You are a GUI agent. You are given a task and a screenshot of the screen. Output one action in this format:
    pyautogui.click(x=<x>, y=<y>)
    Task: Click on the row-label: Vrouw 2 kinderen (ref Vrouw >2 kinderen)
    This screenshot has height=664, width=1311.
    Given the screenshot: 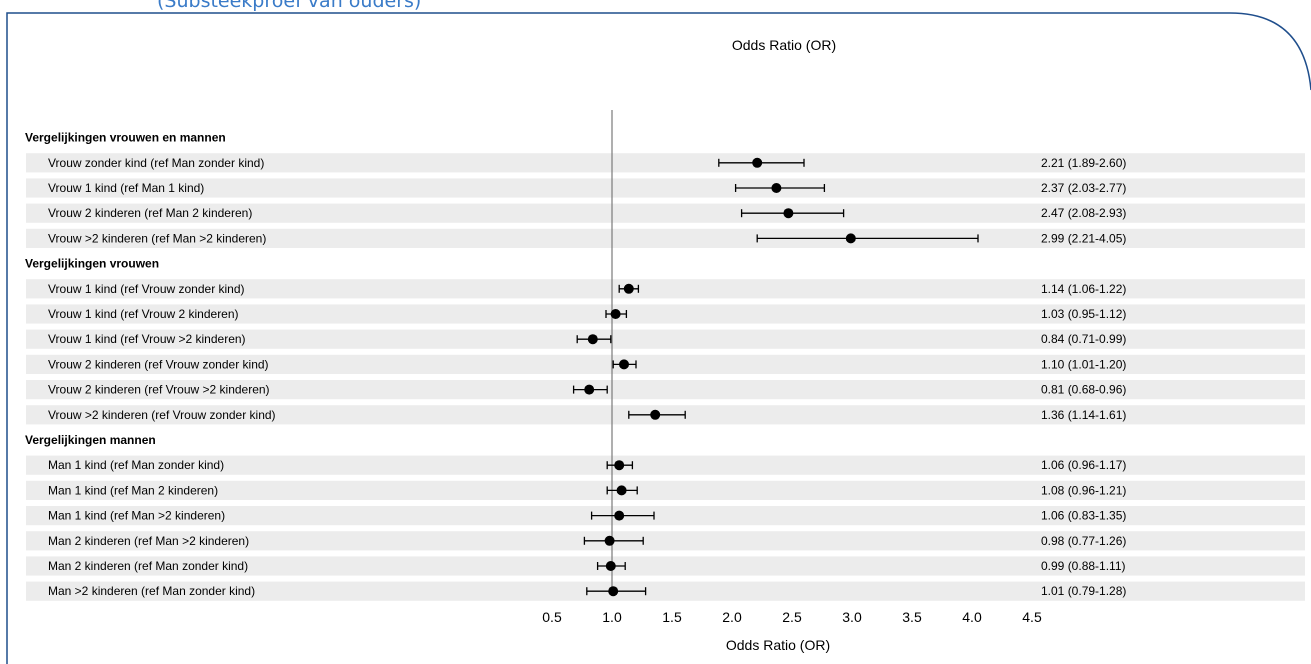 What is the action you would take?
    pyautogui.click(x=159, y=390)
    